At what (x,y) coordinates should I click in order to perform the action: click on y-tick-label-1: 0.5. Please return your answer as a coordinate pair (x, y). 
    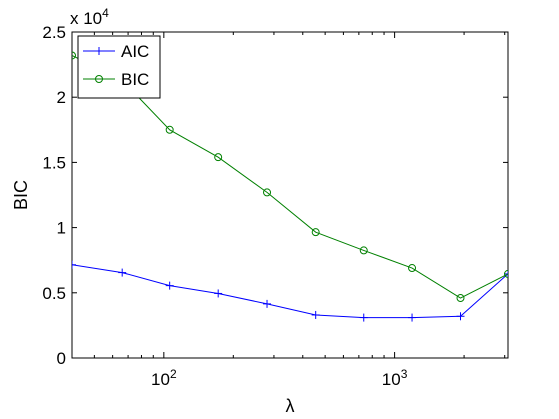
    Looking at the image, I should click on (54, 293).